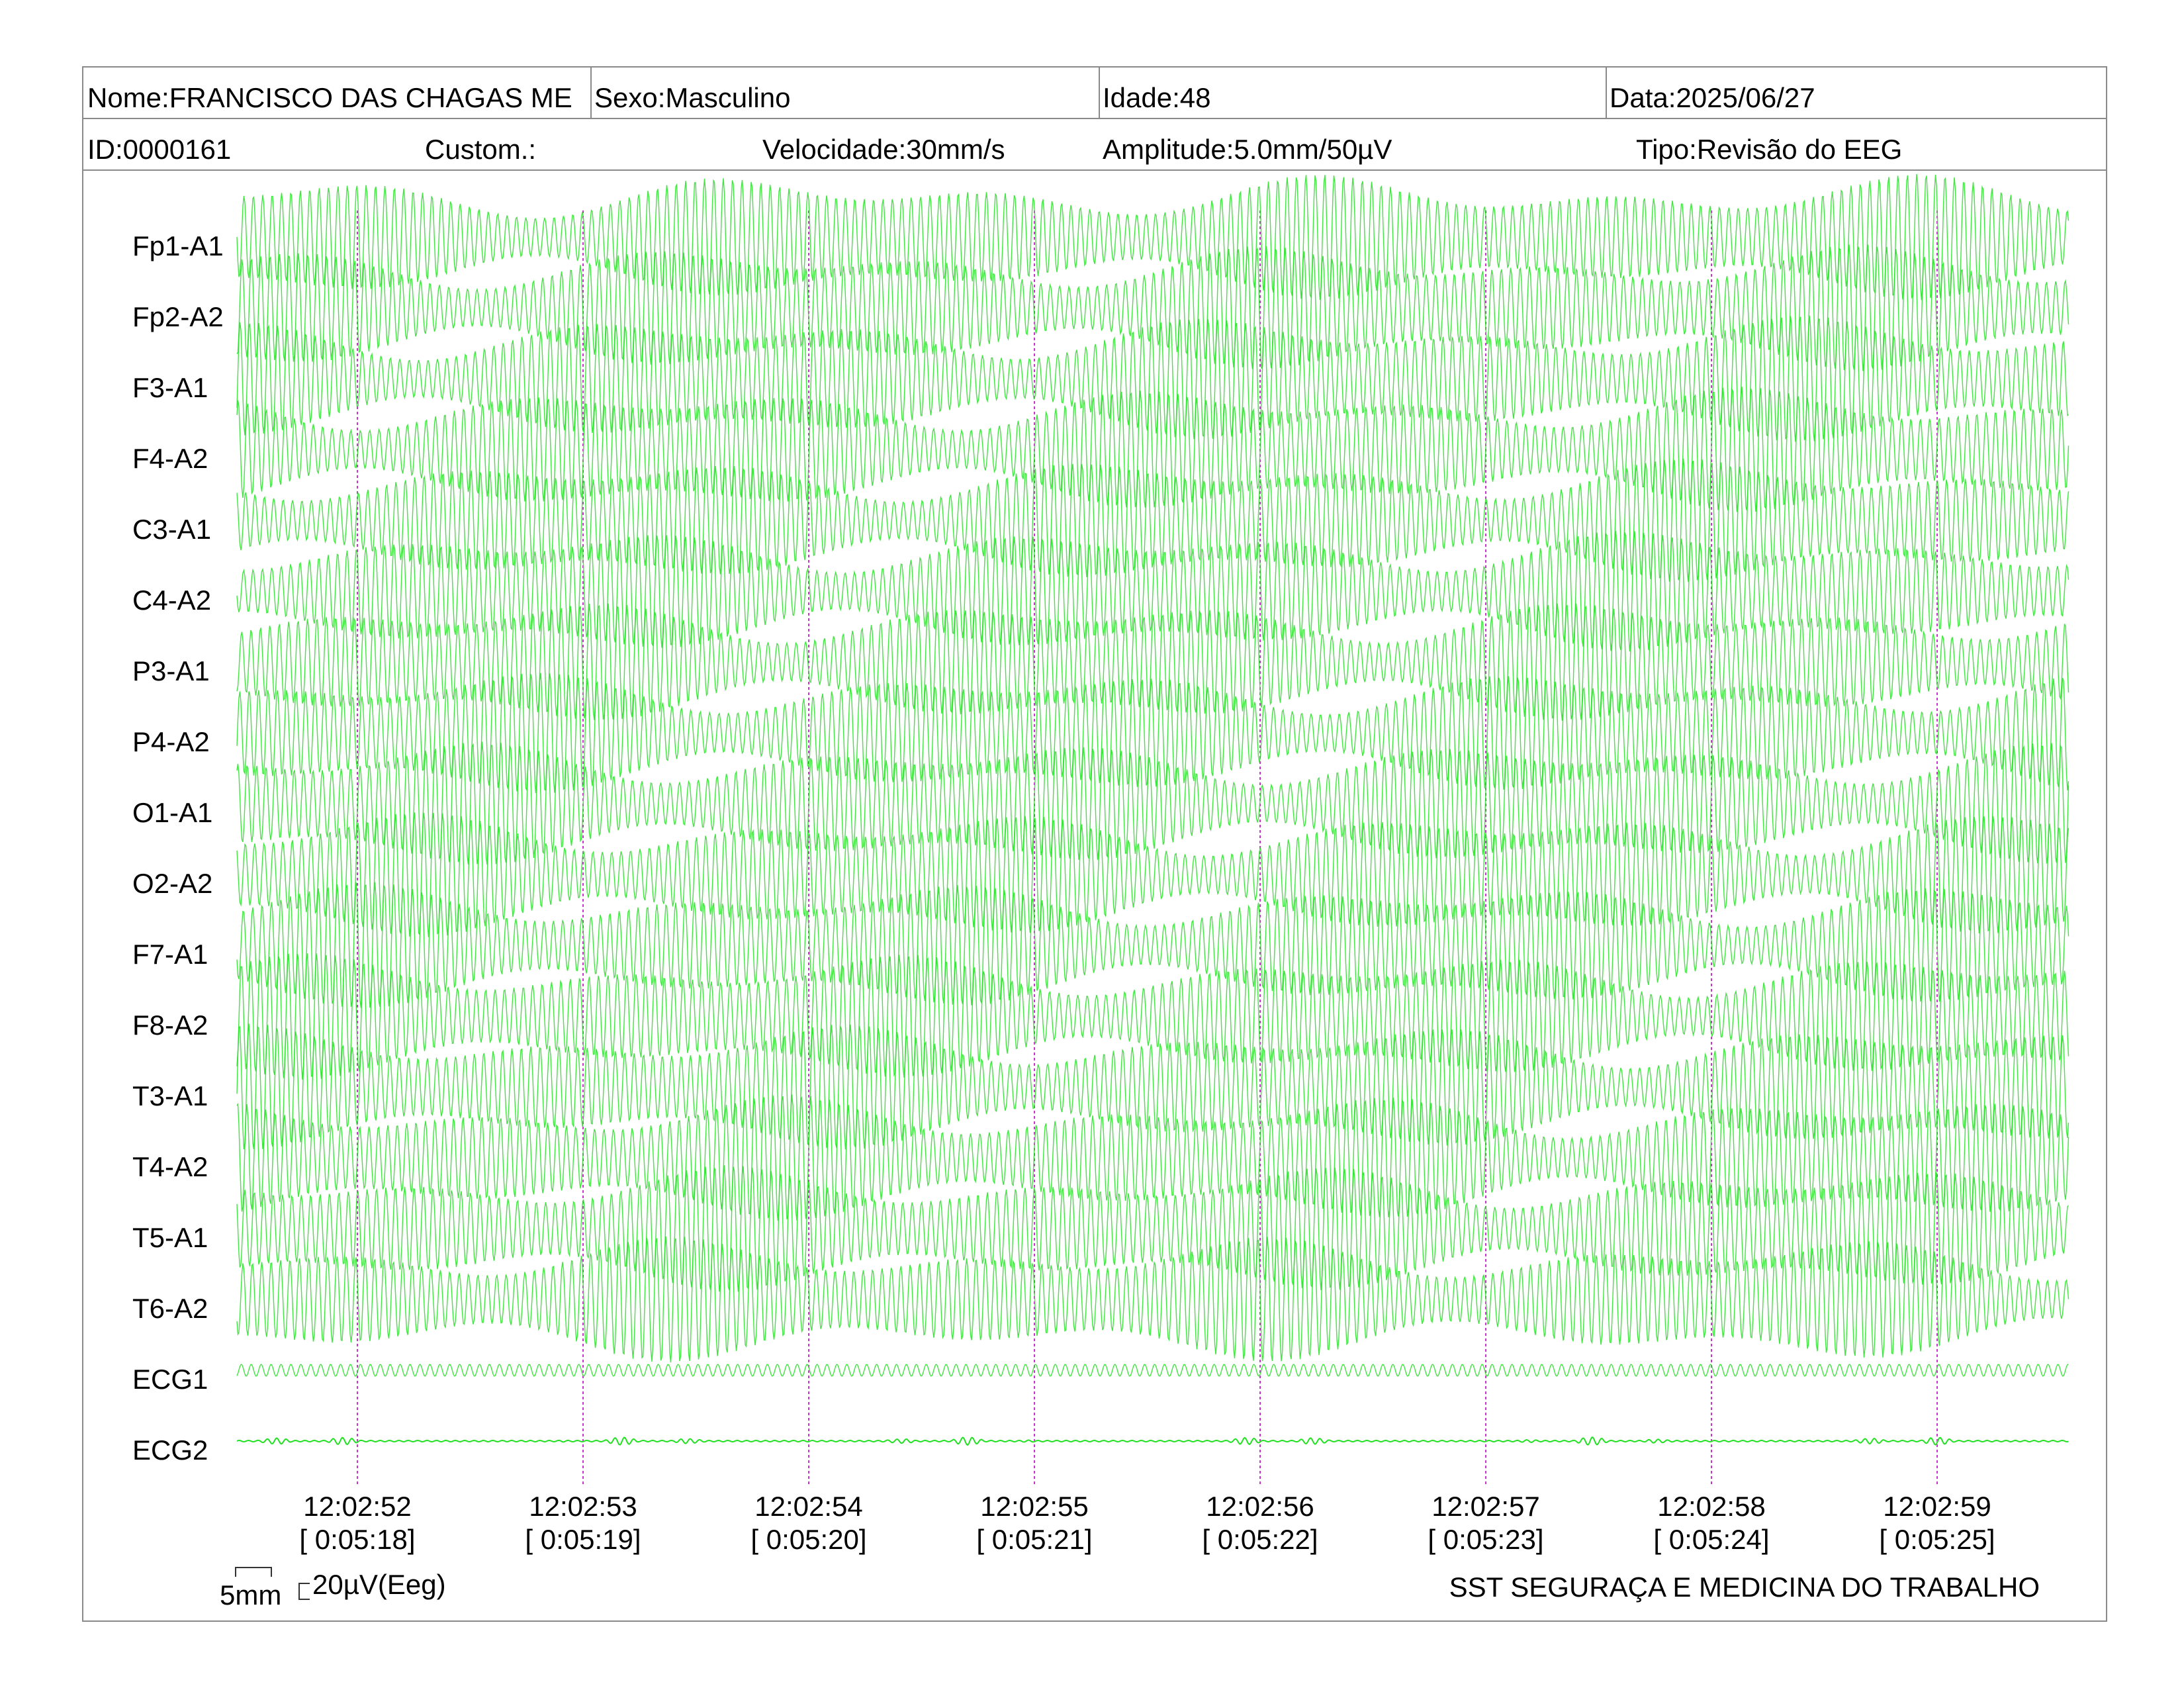  What do you see at coordinates (170, 954) in the screenshot?
I see `channel-label: F7-A1` at bounding box center [170, 954].